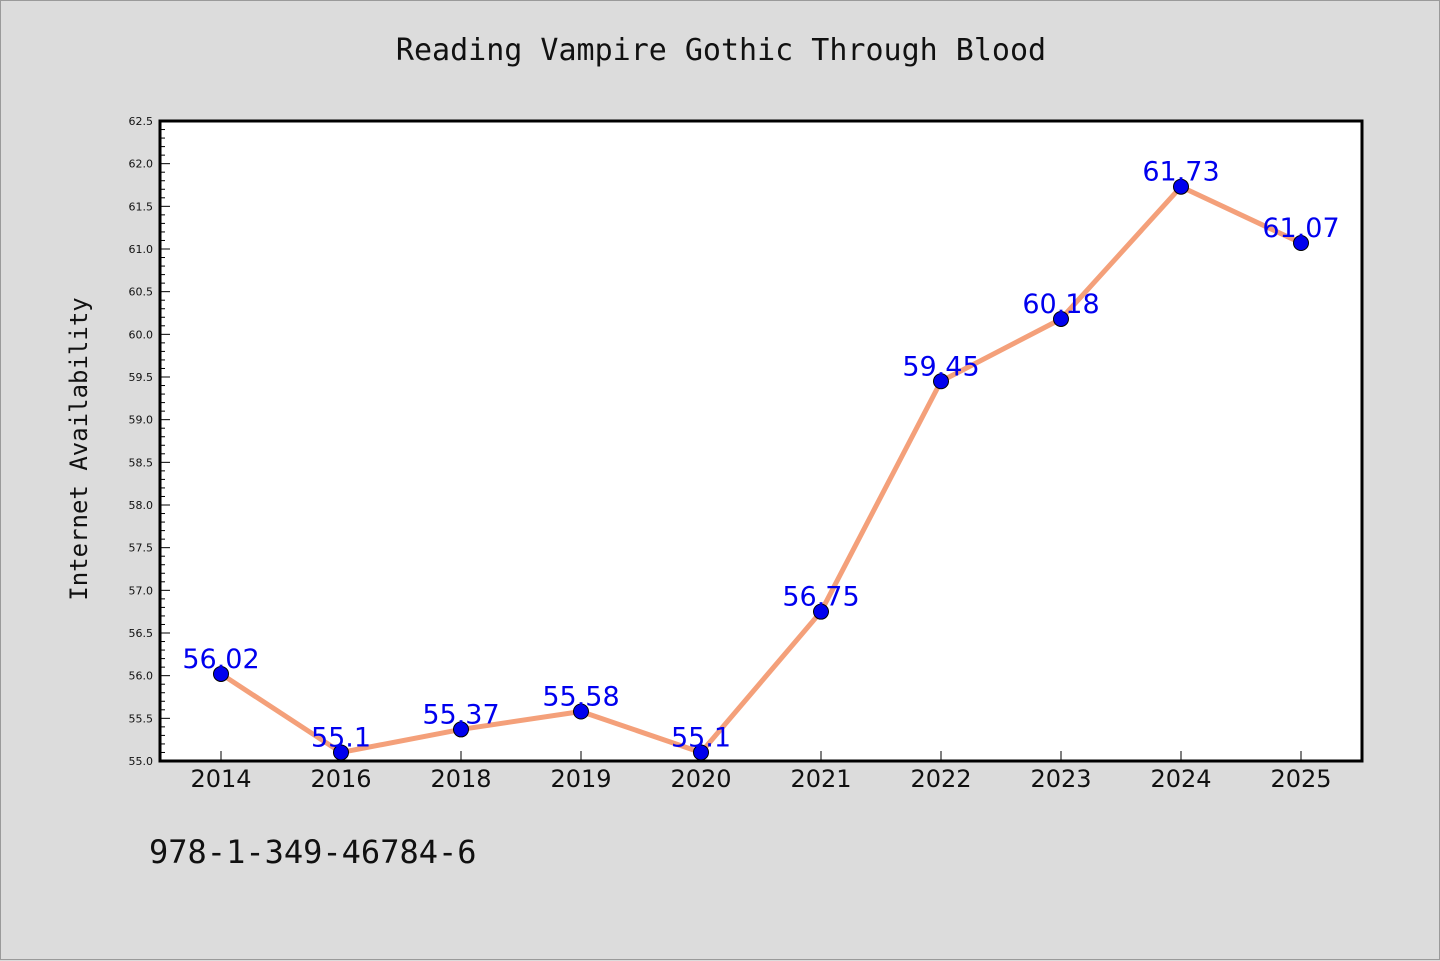 Image resolution: width=1440 pixels, height=961 pixels. I want to click on x-tick-label: 2021, so click(820, 779).